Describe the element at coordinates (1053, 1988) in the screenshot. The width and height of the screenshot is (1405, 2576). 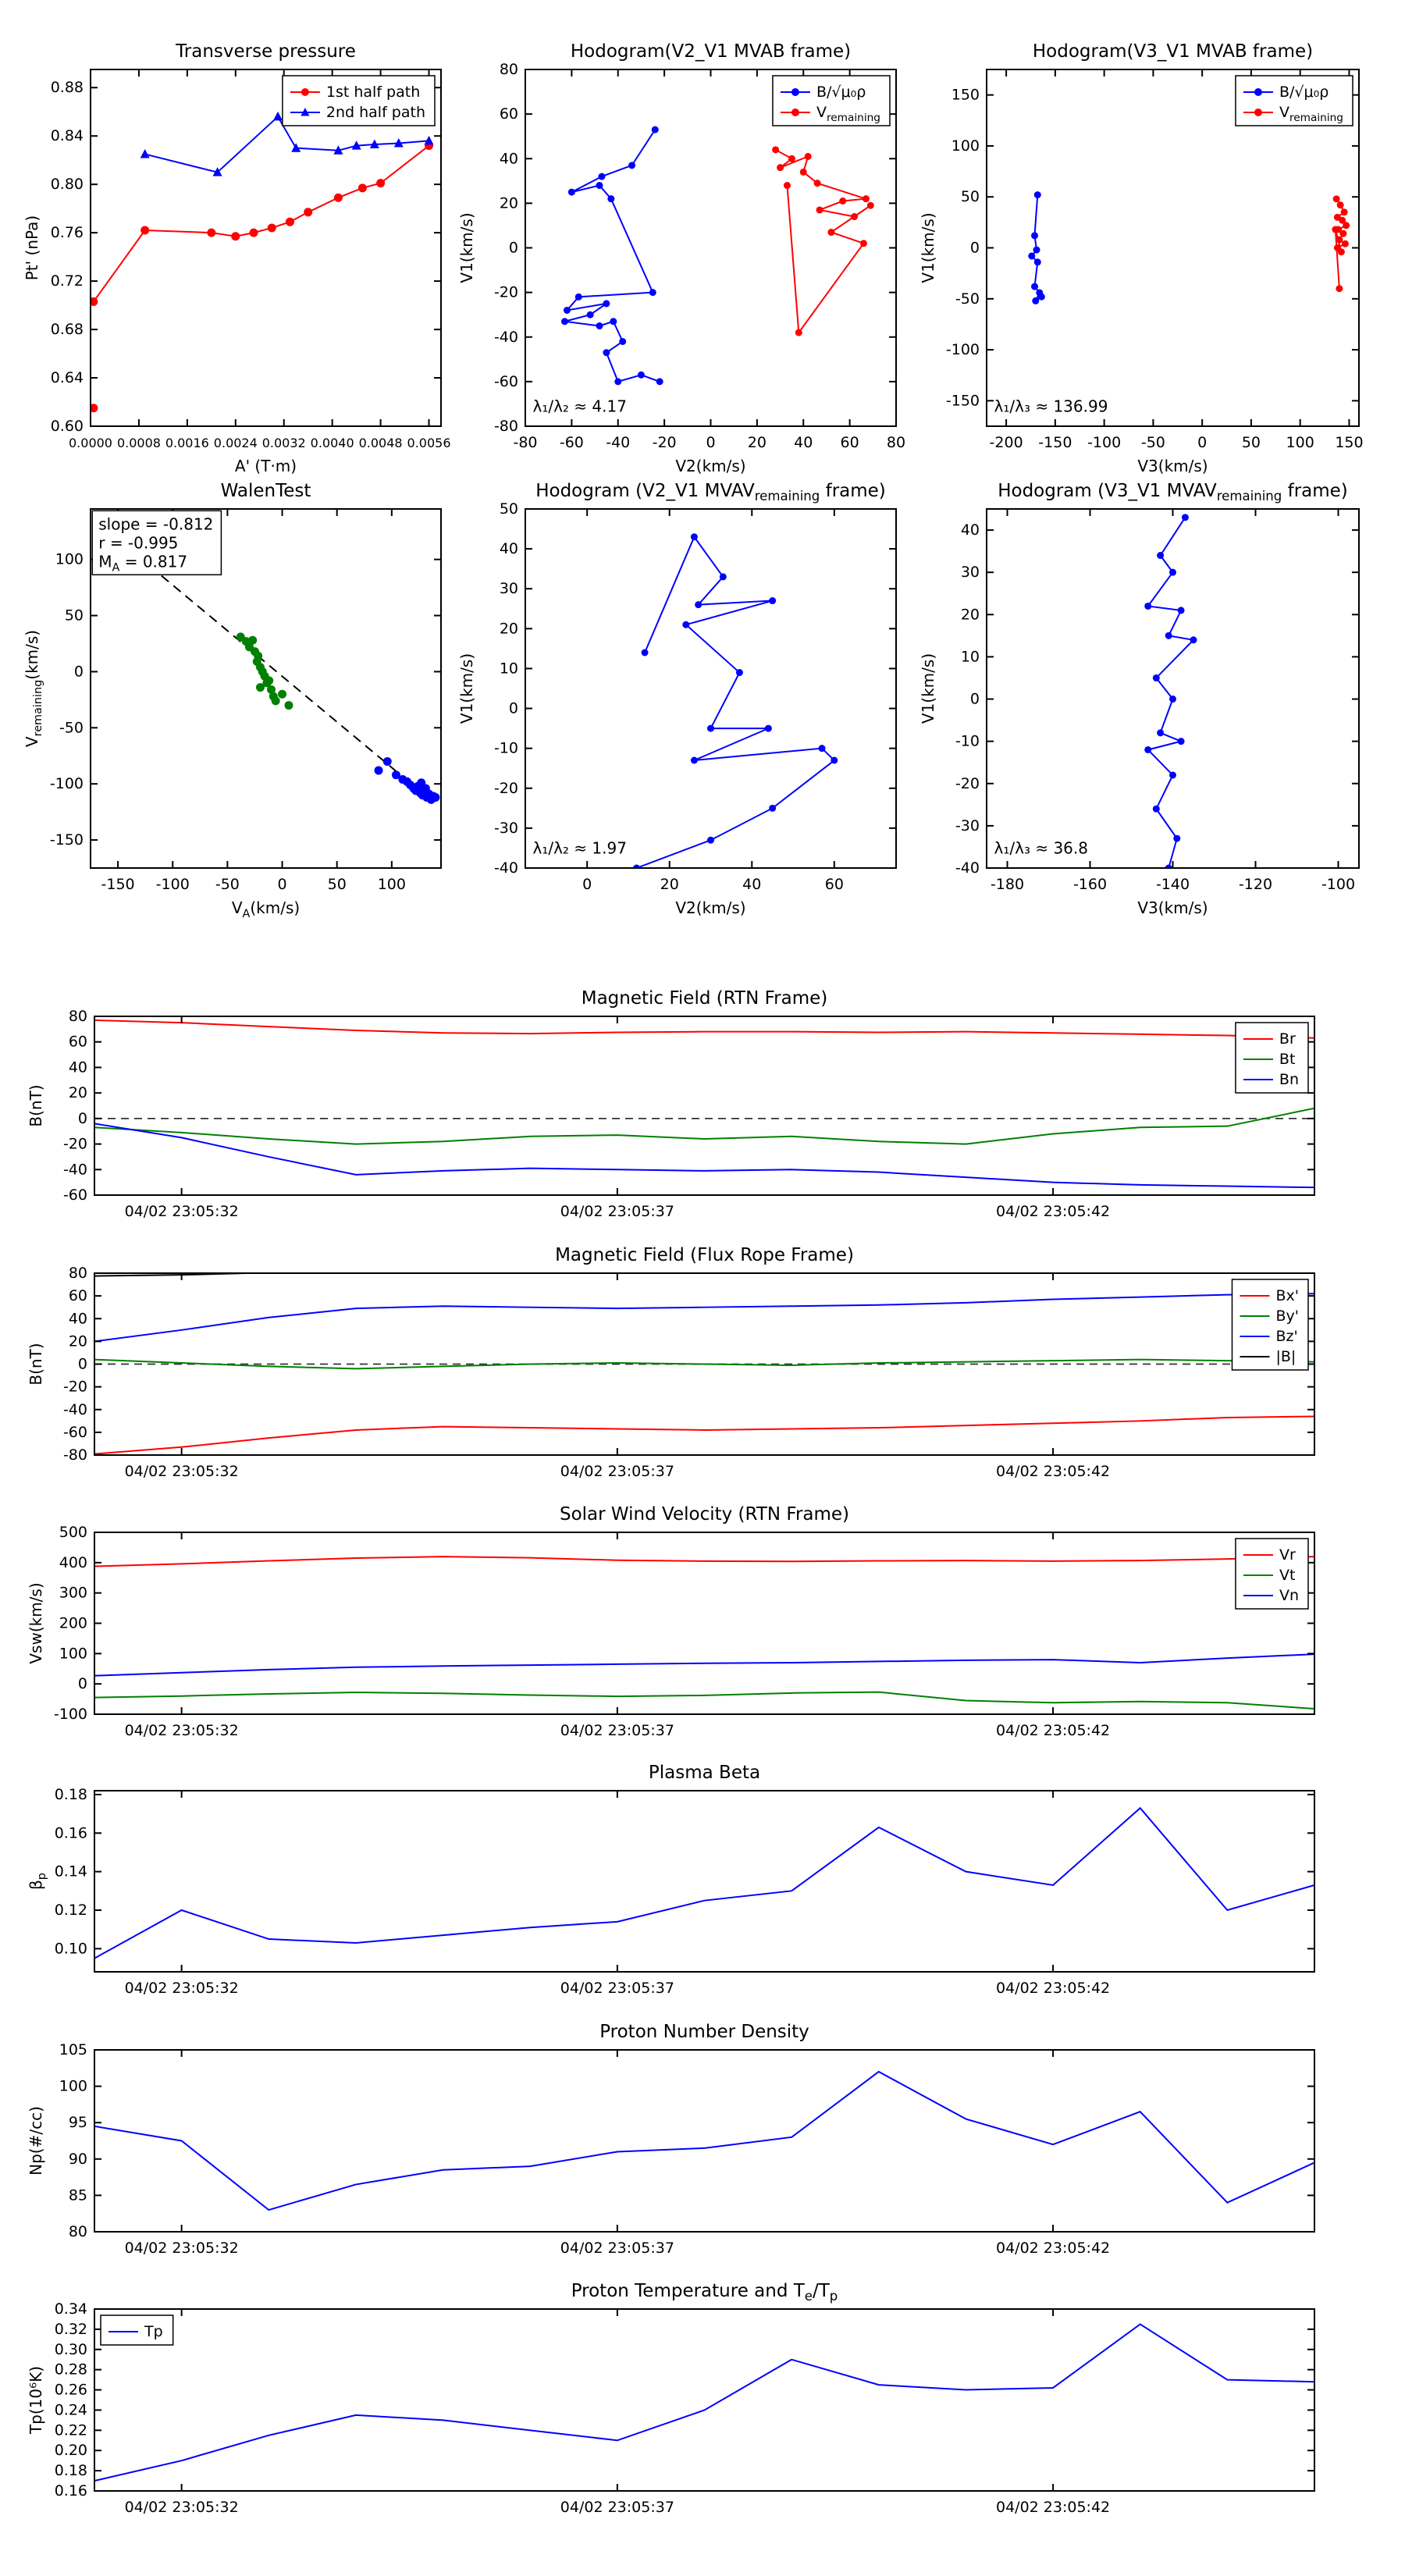
I see `x-tick-label: 04/02 23:05:42` at that location.